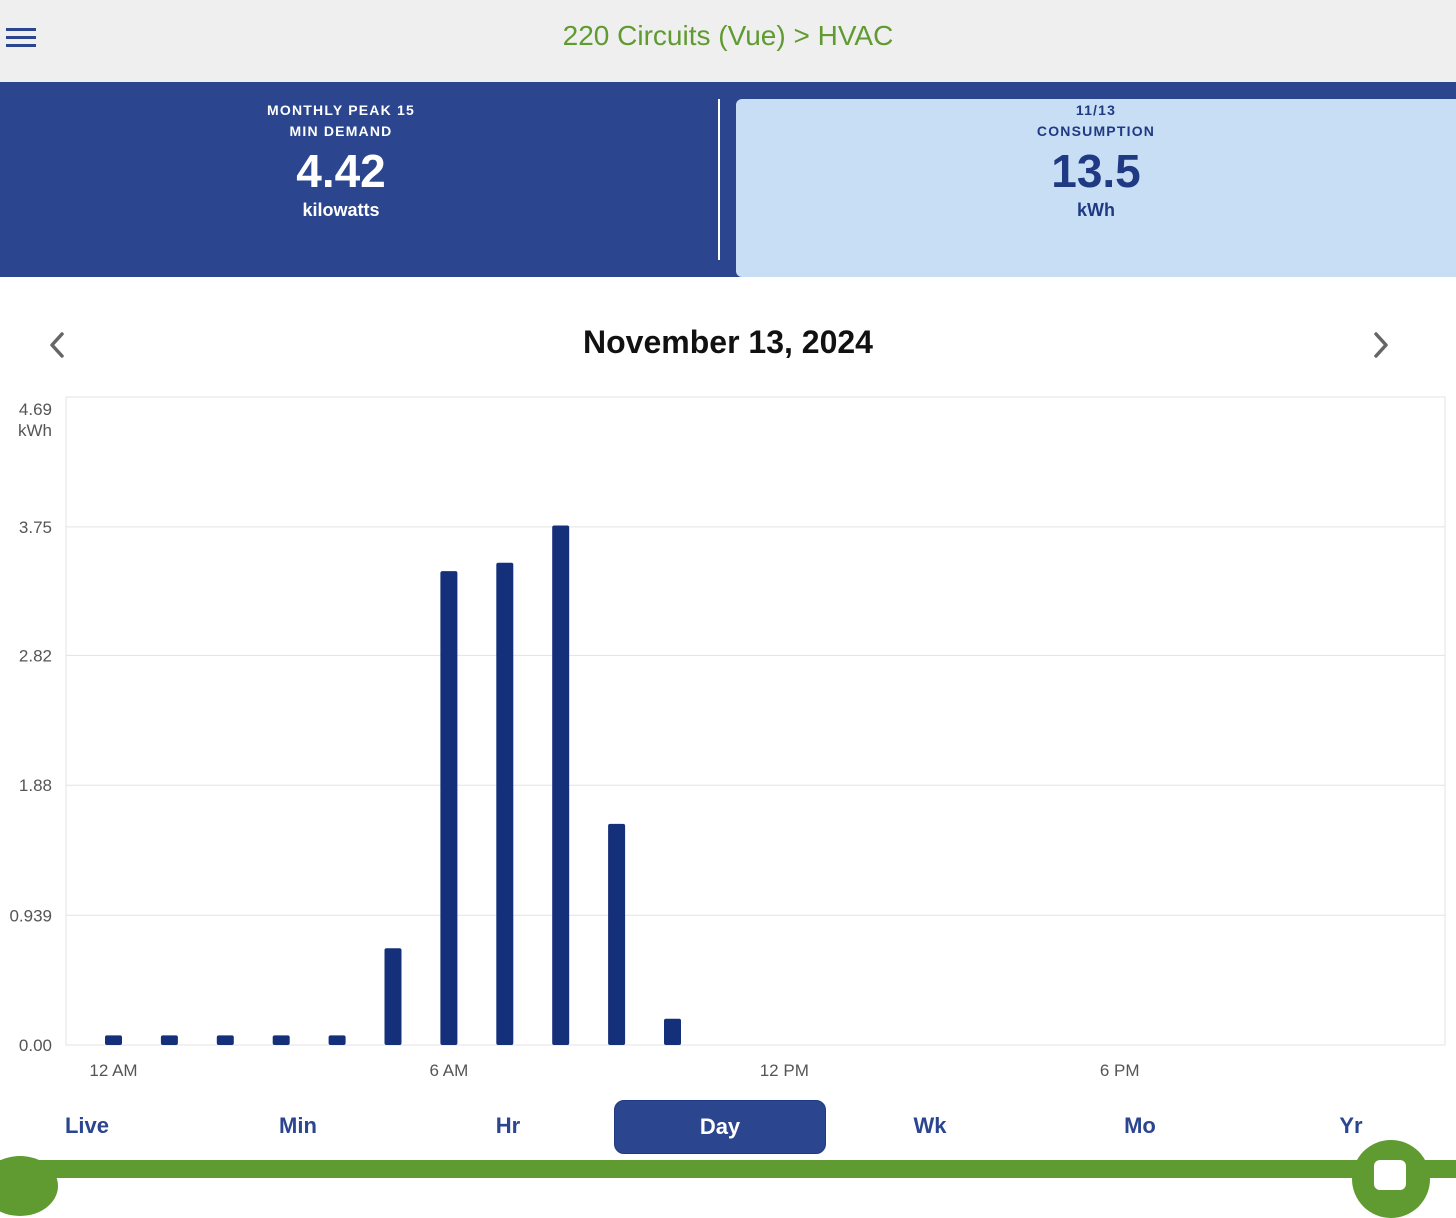 The image size is (1456, 1218). Describe the element at coordinates (784, 1070) in the screenshot. I see `x-tick-label: 12 PM` at that location.